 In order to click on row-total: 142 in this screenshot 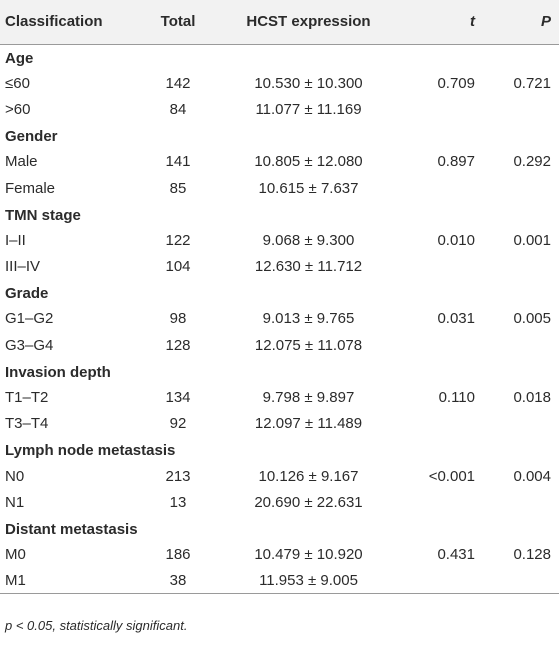, I will do `click(178, 83)`.